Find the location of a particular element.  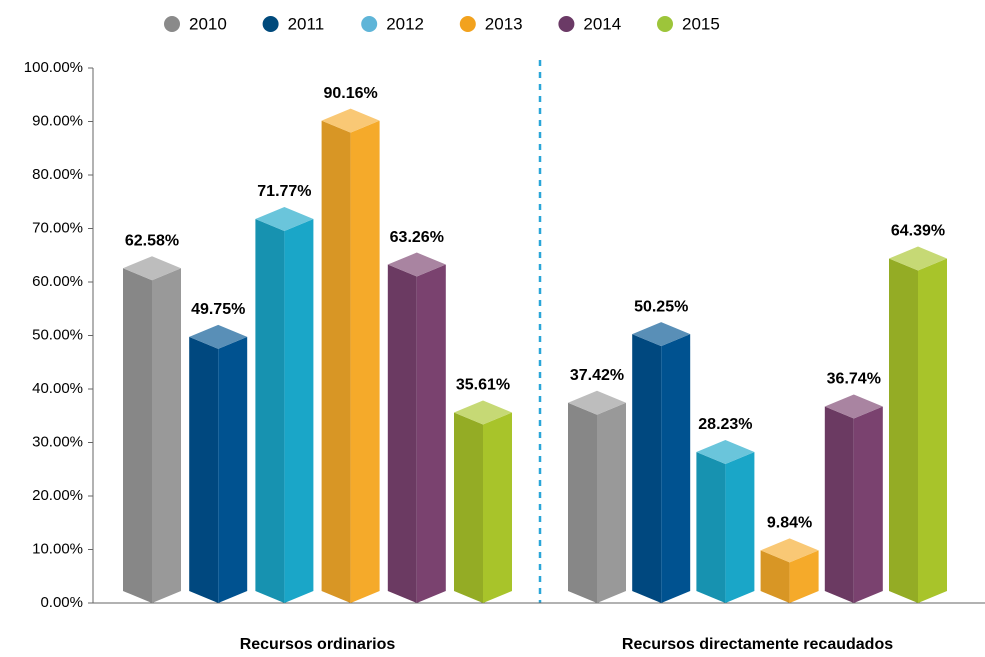

y-tick-label: 20.00% is located at coordinates (57, 495).